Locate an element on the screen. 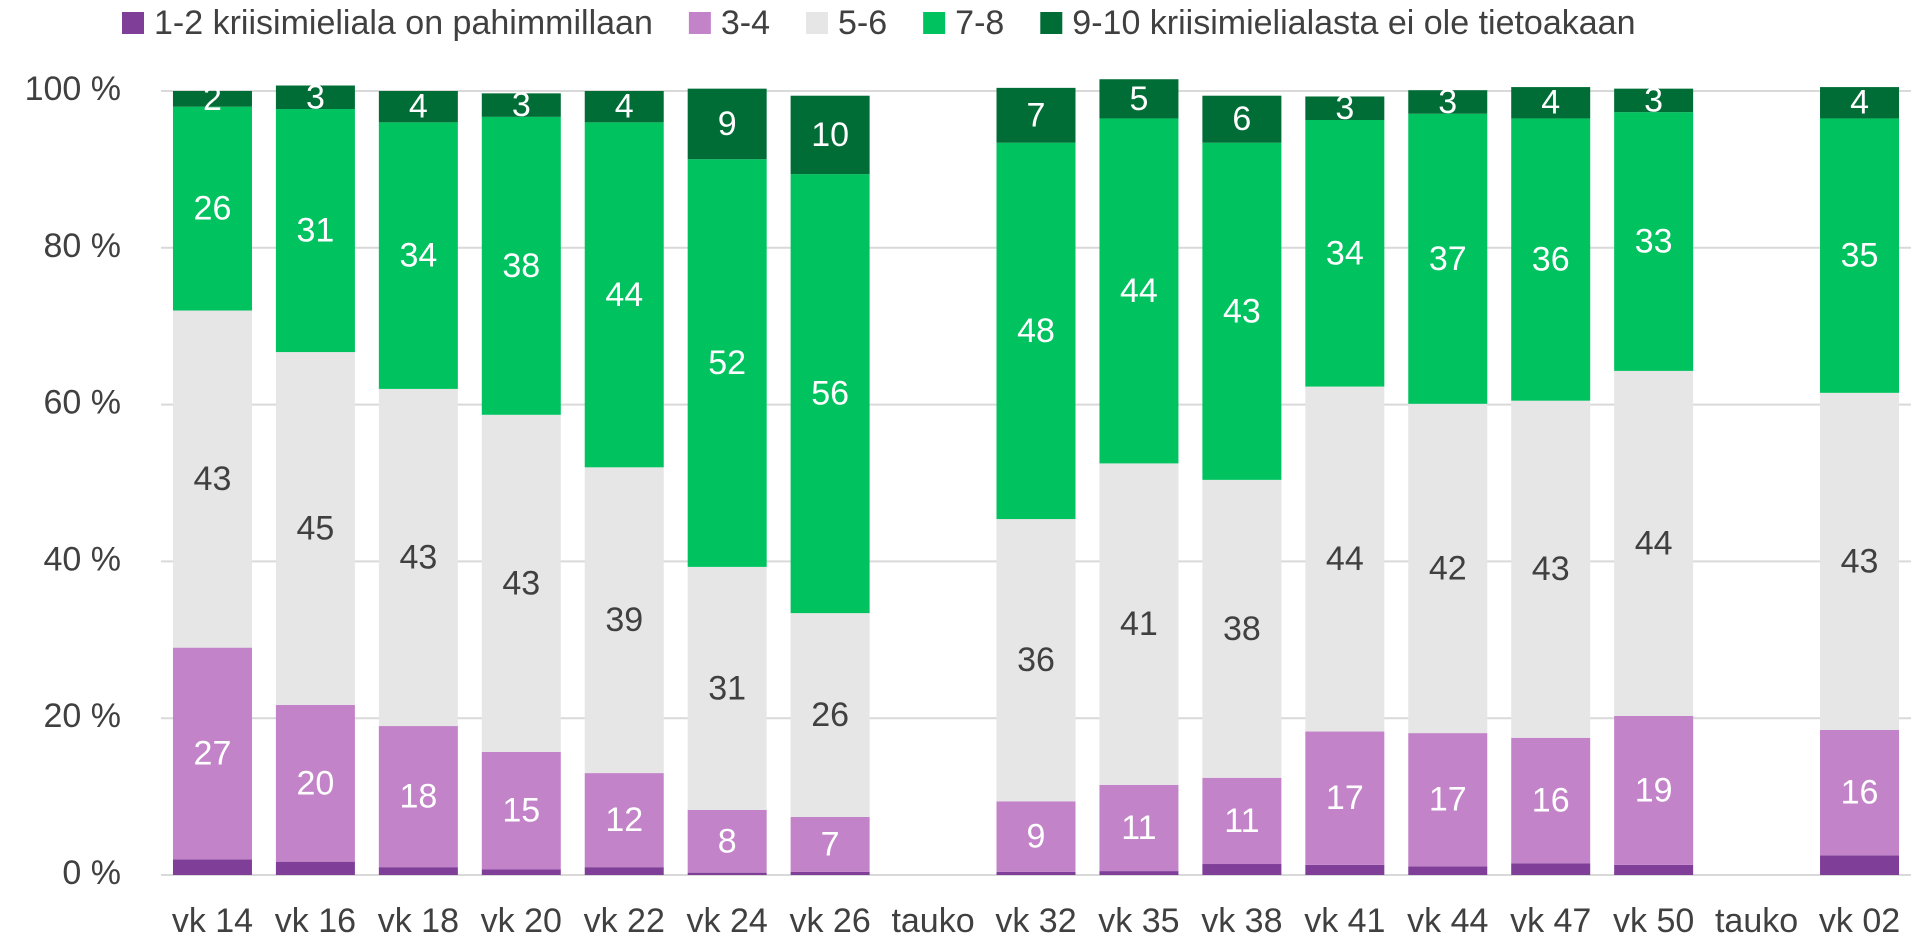 Image resolution: width=1911 pixels, height=940 pixels. data-label: 4 is located at coordinates (624, 107).